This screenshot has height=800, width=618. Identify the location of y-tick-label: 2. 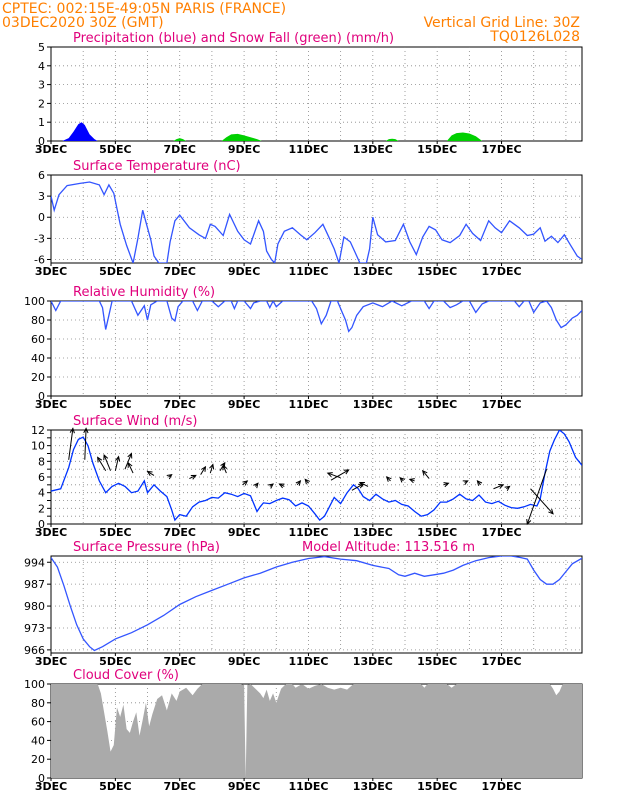
(41, 508).